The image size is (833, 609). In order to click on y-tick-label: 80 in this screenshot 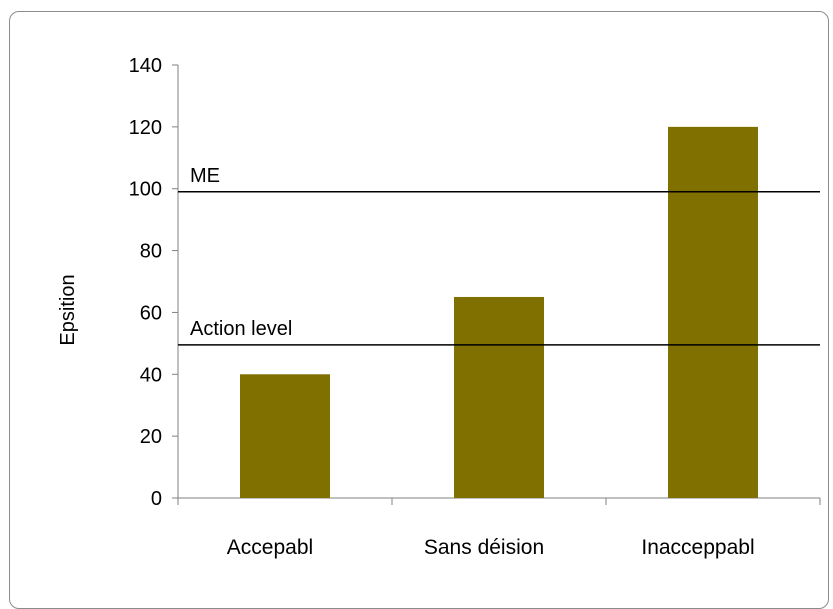, I will do `click(151, 252)`.